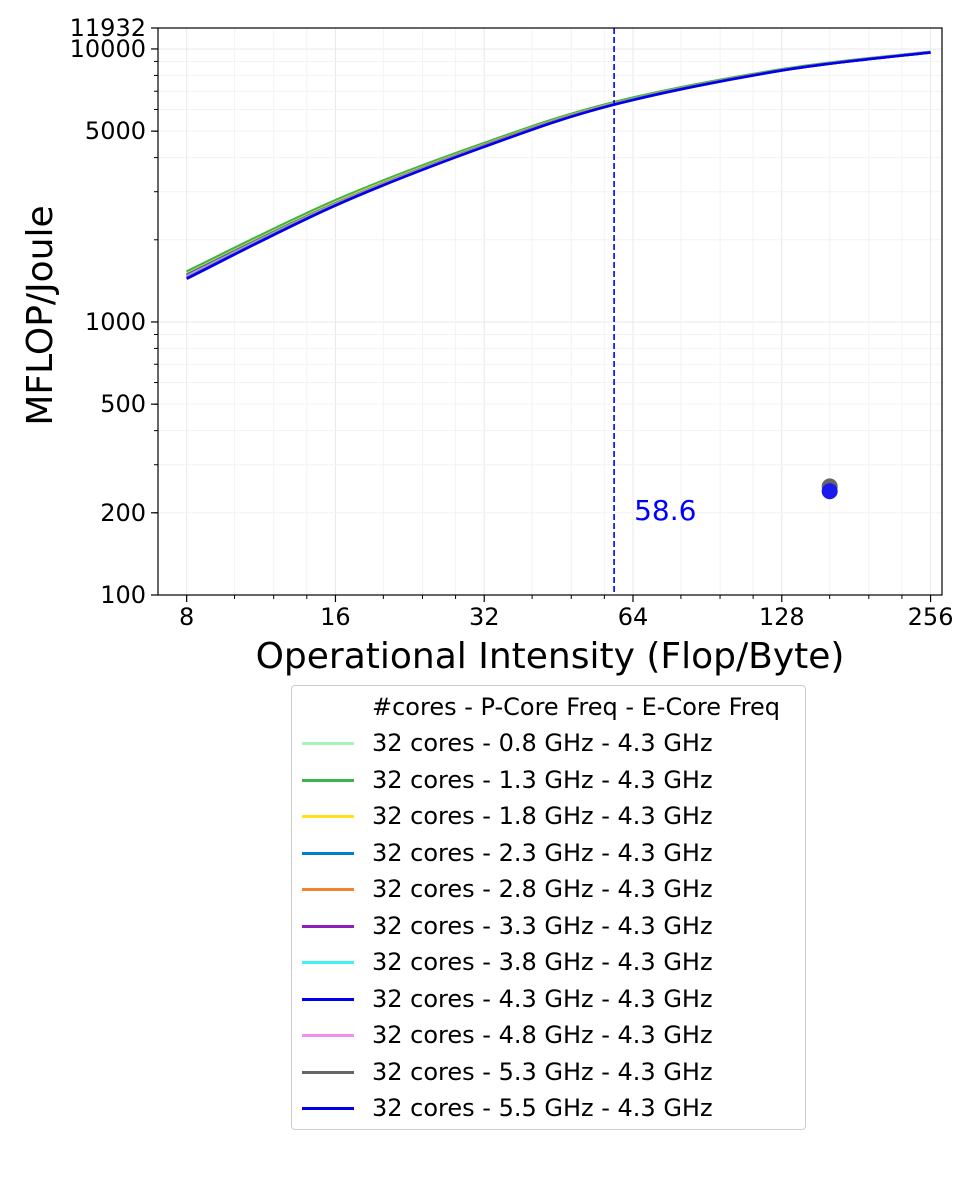 The height and width of the screenshot is (1200, 960). What do you see at coordinates (484, 617) in the screenshot?
I see `x-tick-label: 32` at bounding box center [484, 617].